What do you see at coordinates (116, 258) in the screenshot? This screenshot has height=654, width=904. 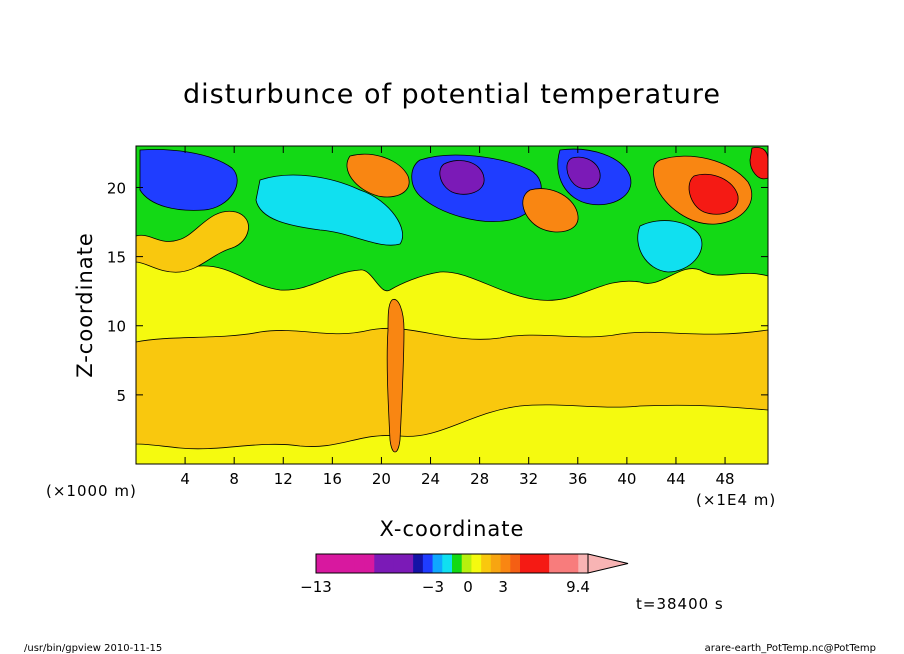 I see `y-tick-label: 15` at bounding box center [116, 258].